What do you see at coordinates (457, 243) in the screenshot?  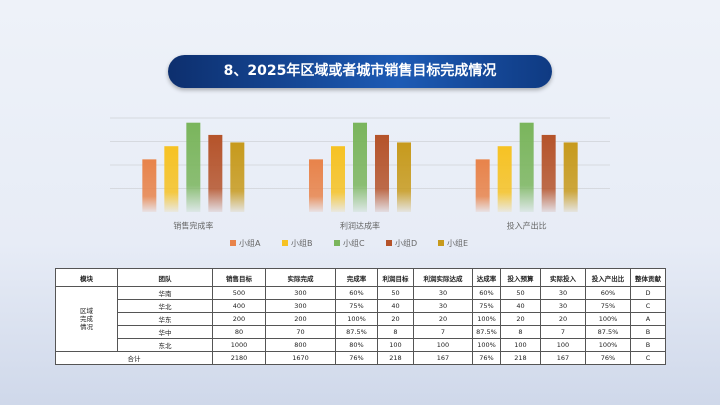 I see `legend-label: 小组E` at bounding box center [457, 243].